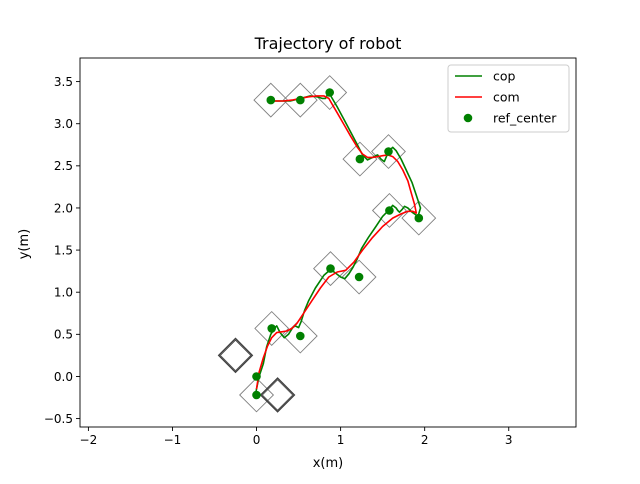 Image resolution: width=640 pixels, height=484 pixels. Describe the element at coordinates (425, 440) in the screenshot. I see `x-tick-label: 2` at that location.